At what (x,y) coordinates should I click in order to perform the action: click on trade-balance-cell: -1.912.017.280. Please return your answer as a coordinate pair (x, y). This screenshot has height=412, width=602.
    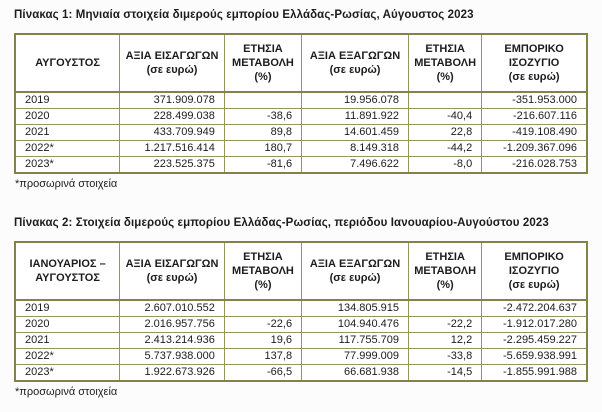
    Looking at the image, I should click on (534, 324).